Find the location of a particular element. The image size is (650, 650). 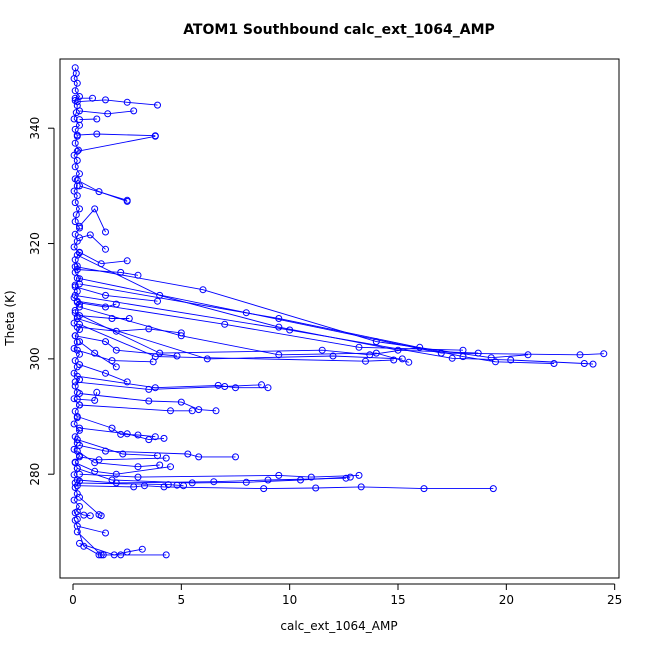

x-axis: 0 5 10 15 20 25 is located at coordinates (345, 595).